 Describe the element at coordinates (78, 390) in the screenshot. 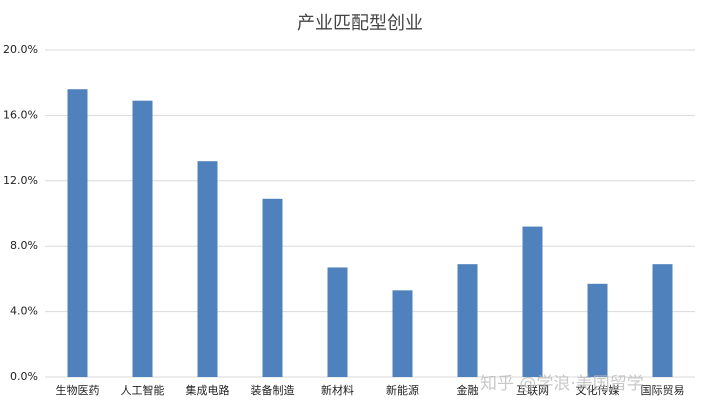

I see `x-tick-label: 生物医药` at that location.